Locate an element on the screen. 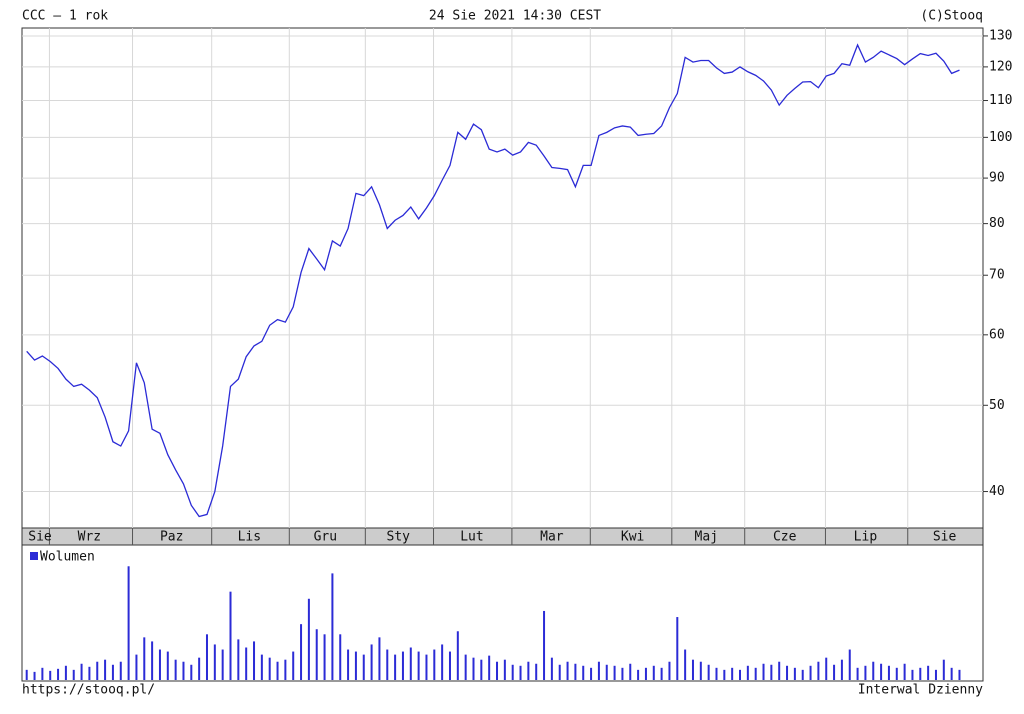 Image resolution: width=1024 pixels, height=714 pixels. x-tick-label: Maj is located at coordinates (706, 537).